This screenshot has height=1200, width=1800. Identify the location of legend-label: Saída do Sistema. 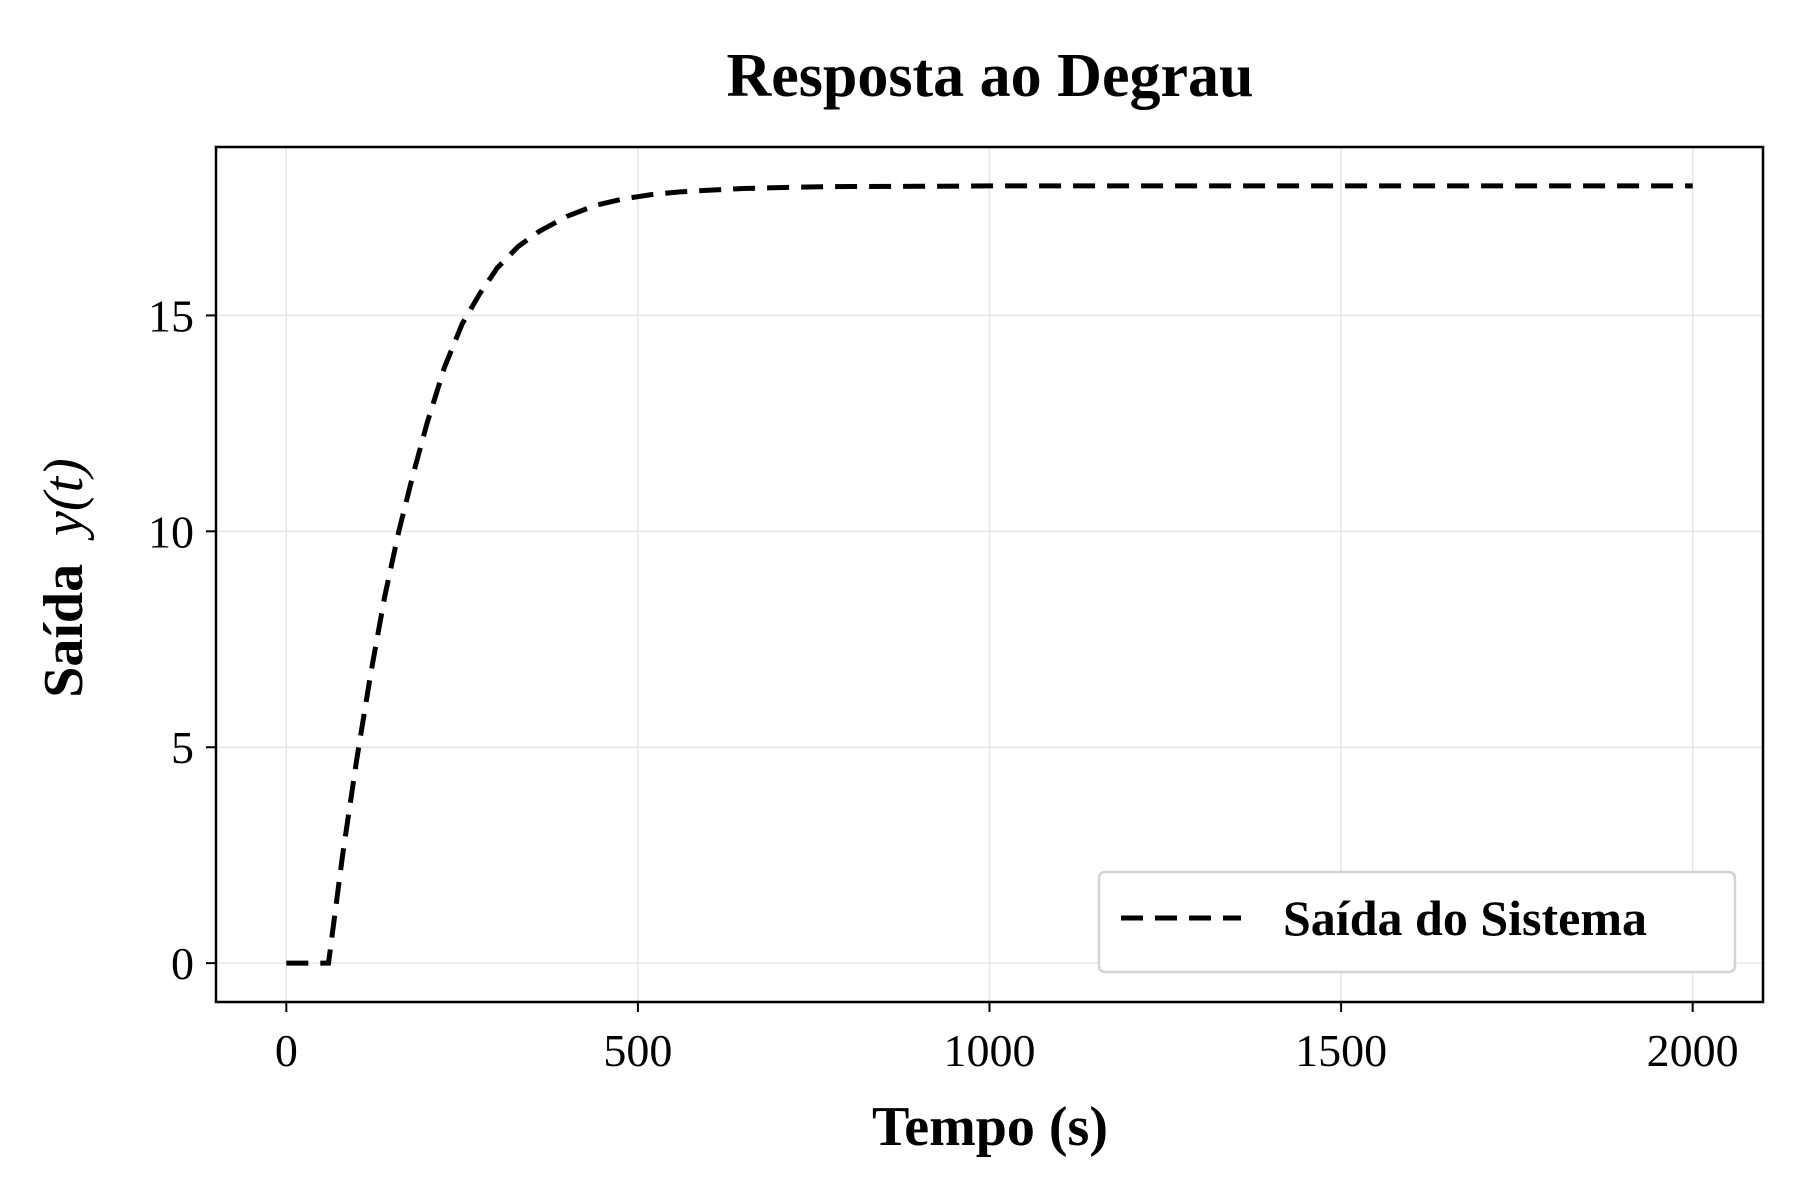
(1465, 918).